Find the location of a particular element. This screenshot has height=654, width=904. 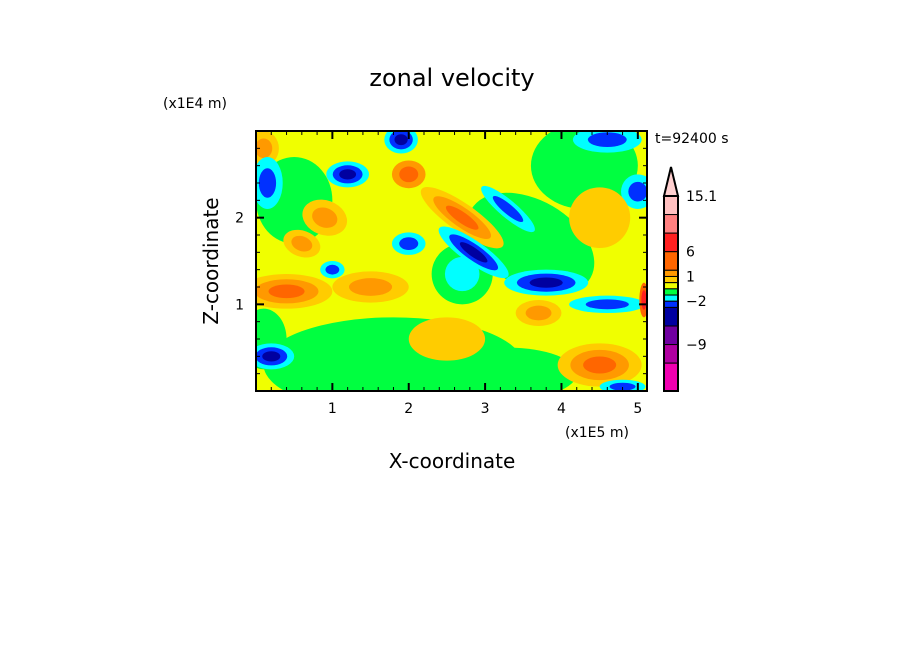

colorbar: 15.1 6 1 −2 −9 is located at coordinates (689, 279).